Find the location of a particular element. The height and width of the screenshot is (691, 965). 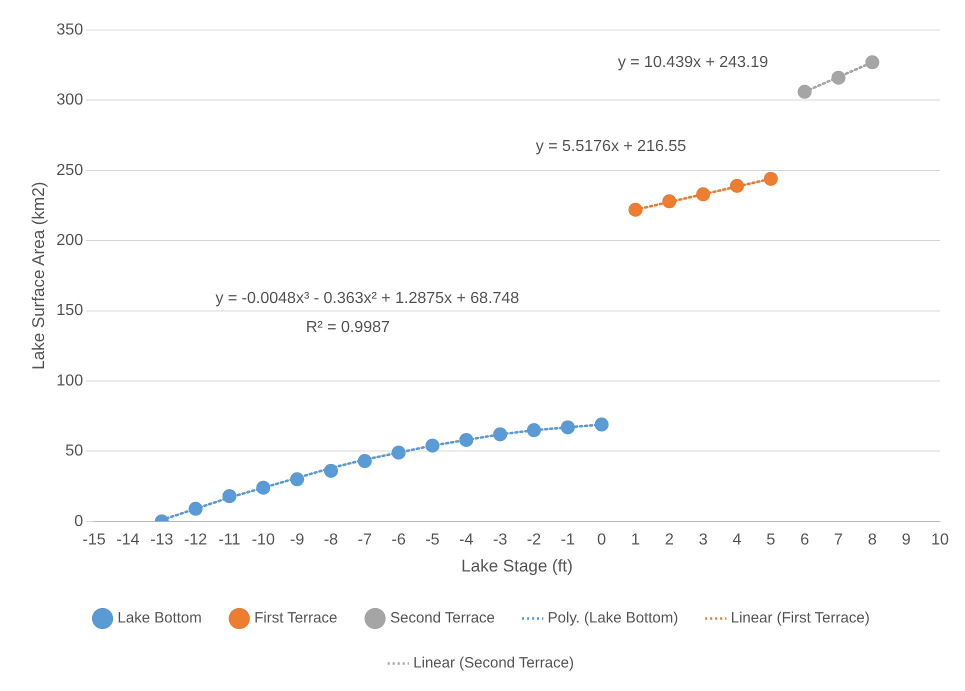

y-tick-label: 150 is located at coordinates (70, 311).